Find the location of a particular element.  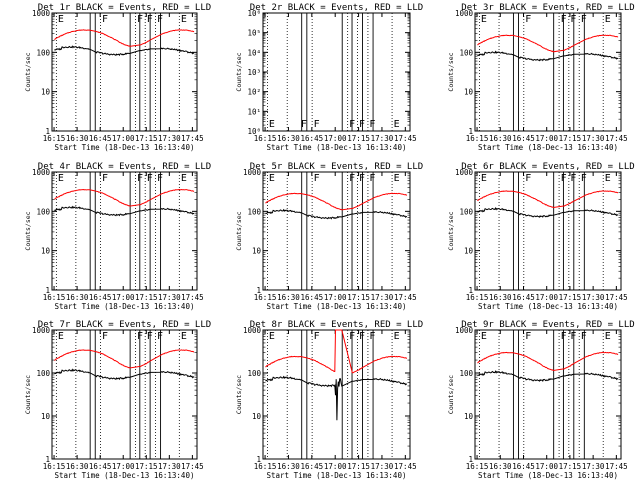

panel-title: Det 7r BLACK = Events, RED = LLD is located at coordinates (124, 325).